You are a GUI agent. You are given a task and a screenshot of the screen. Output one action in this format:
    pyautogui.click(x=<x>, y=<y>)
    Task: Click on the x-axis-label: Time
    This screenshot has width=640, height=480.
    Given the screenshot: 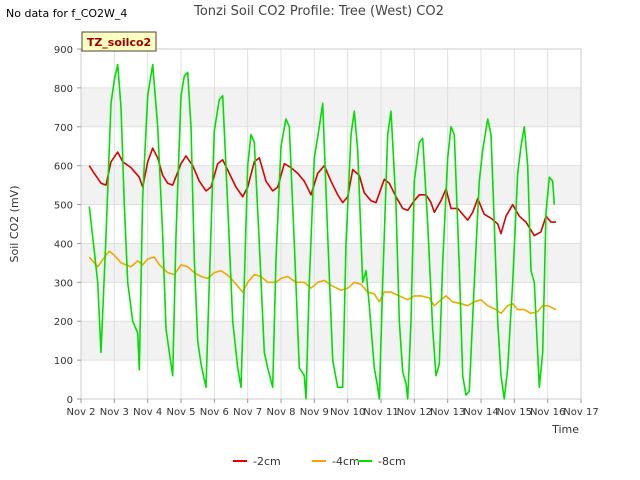 What is the action you would take?
    pyautogui.click(x=565, y=429)
    